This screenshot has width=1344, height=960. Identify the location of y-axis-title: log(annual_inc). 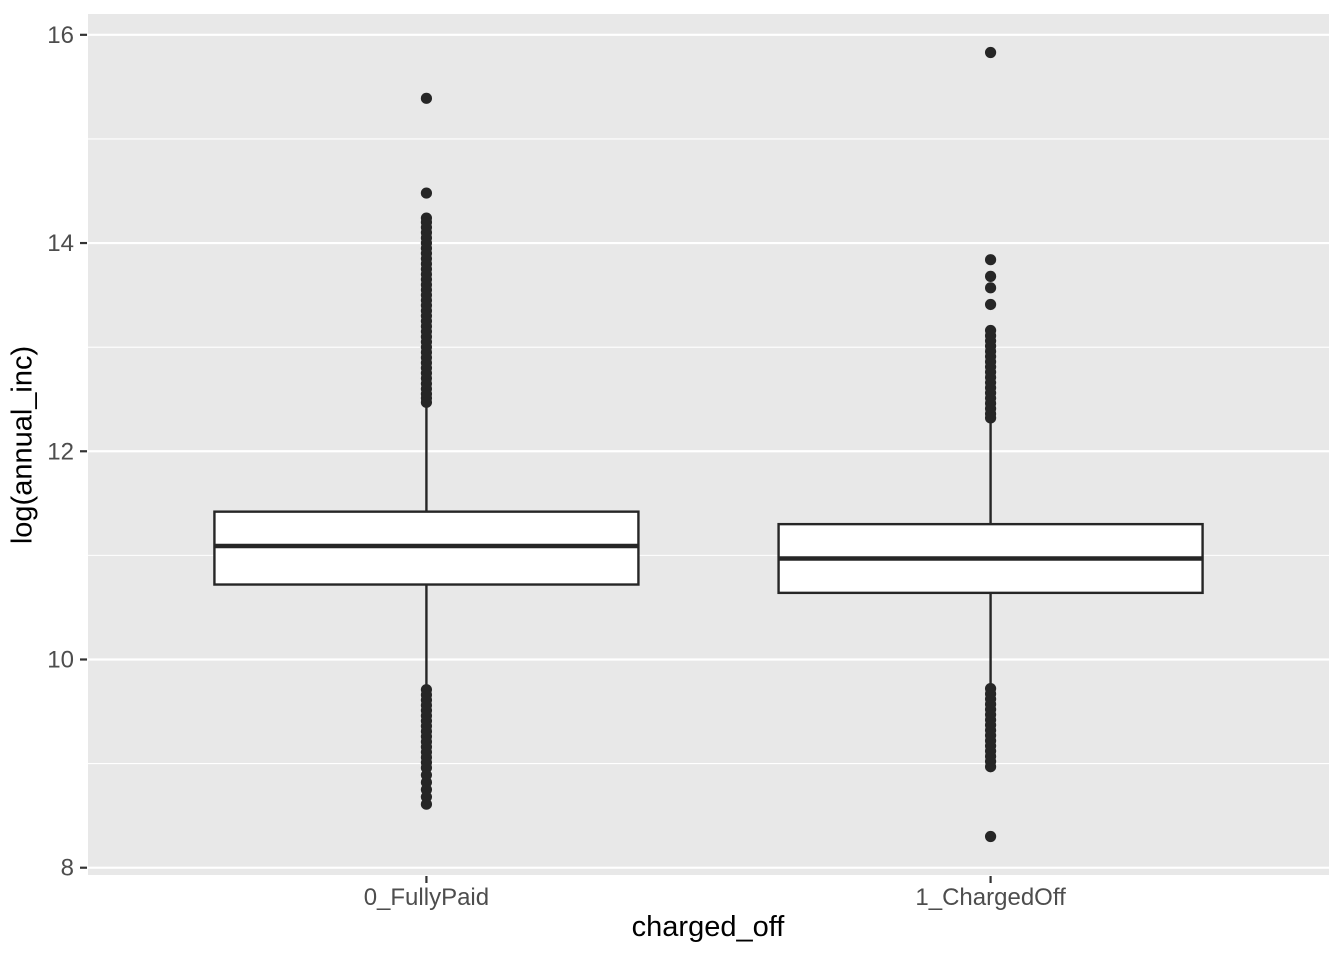
(22, 445).